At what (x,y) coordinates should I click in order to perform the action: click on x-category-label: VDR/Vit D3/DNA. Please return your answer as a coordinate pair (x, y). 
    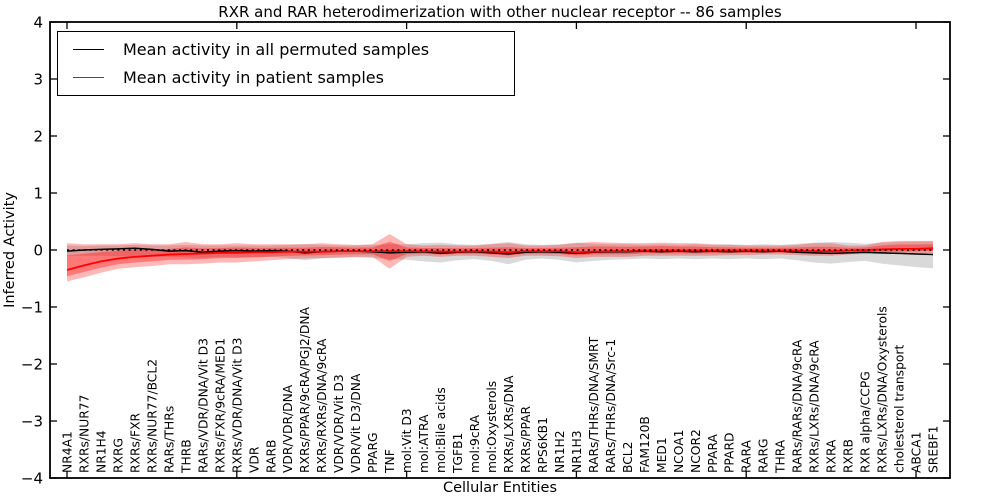
    Looking at the image, I should click on (356, 423).